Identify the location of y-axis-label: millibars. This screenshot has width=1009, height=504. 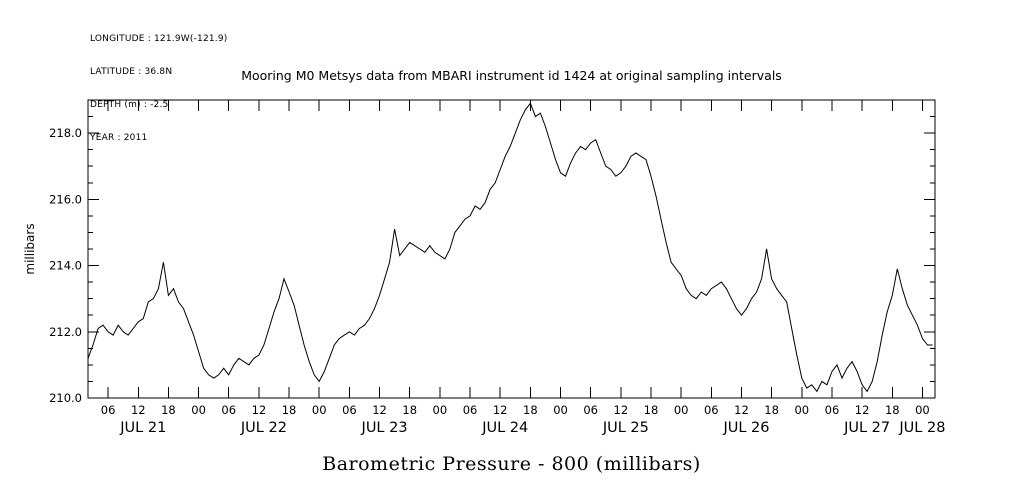
(30, 249).